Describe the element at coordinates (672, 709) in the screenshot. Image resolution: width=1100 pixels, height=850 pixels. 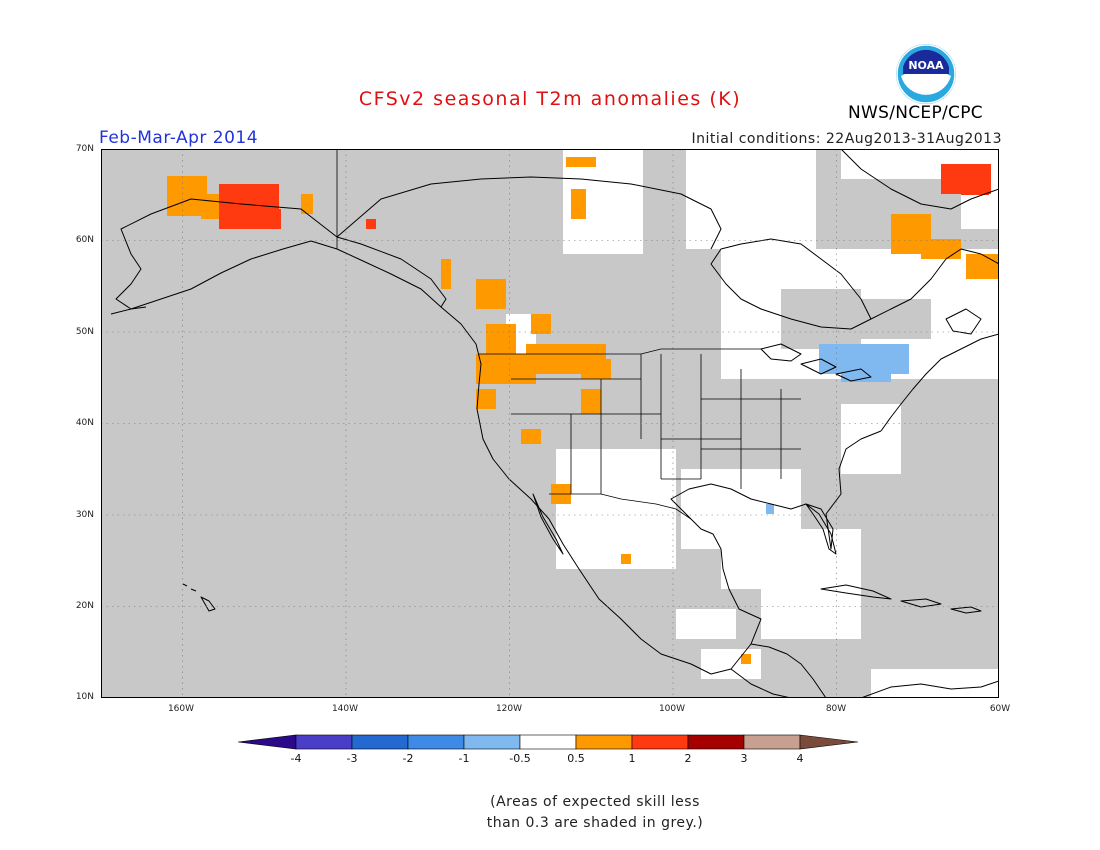
I see `lon-label-100w: 100W` at that location.